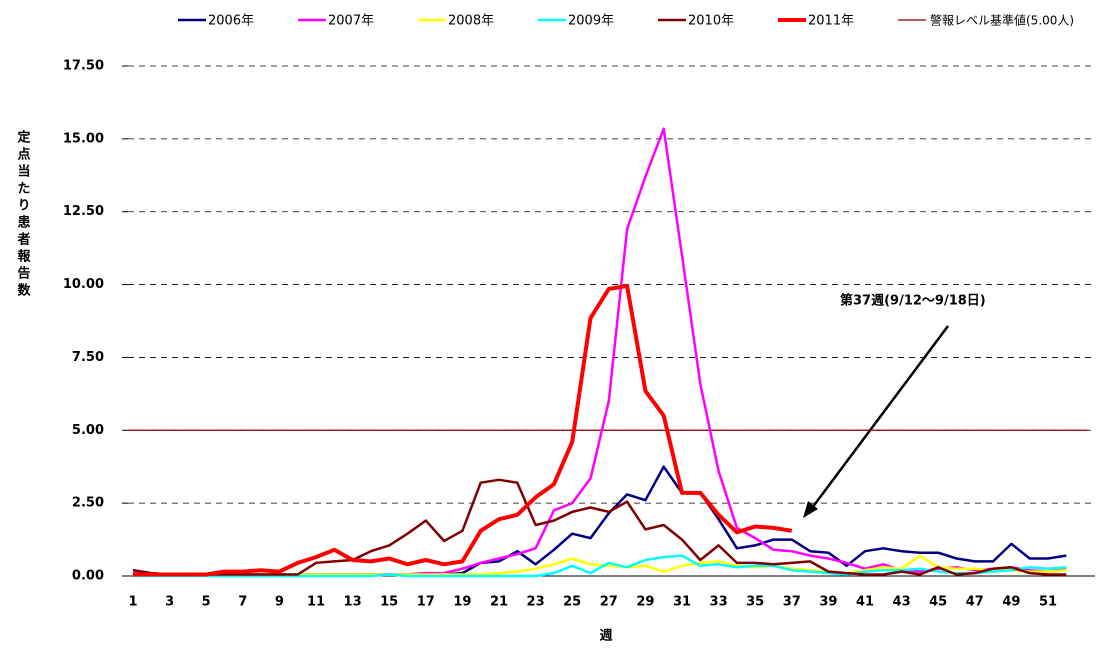  What do you see at coordinates (572, 602) in the screenshot?
I see `x-tick-label: 25` at bounding box center [572, 602].